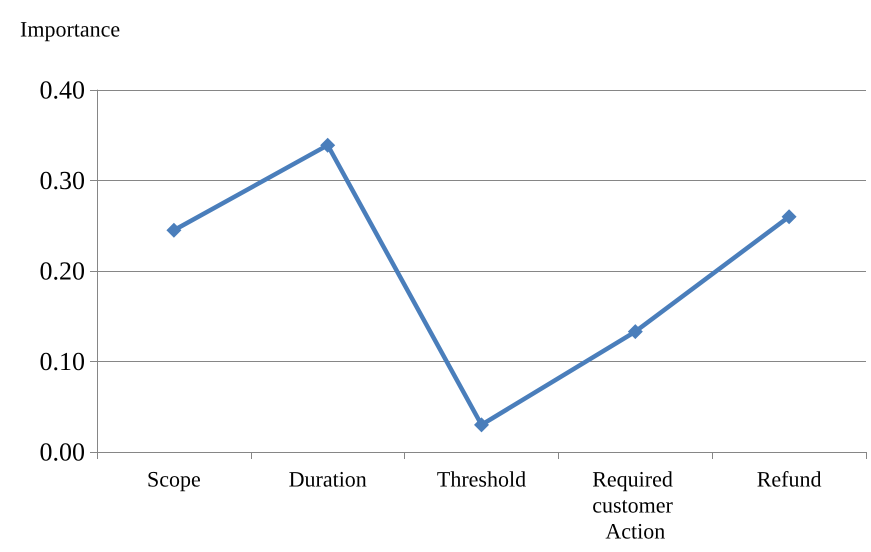 The height and width of the screenshot is (552, 871). What do you see at coordinates (62, 361) in the screenshot?
I see `y-tick-label: 0.10` at bounding box center [62, 361].